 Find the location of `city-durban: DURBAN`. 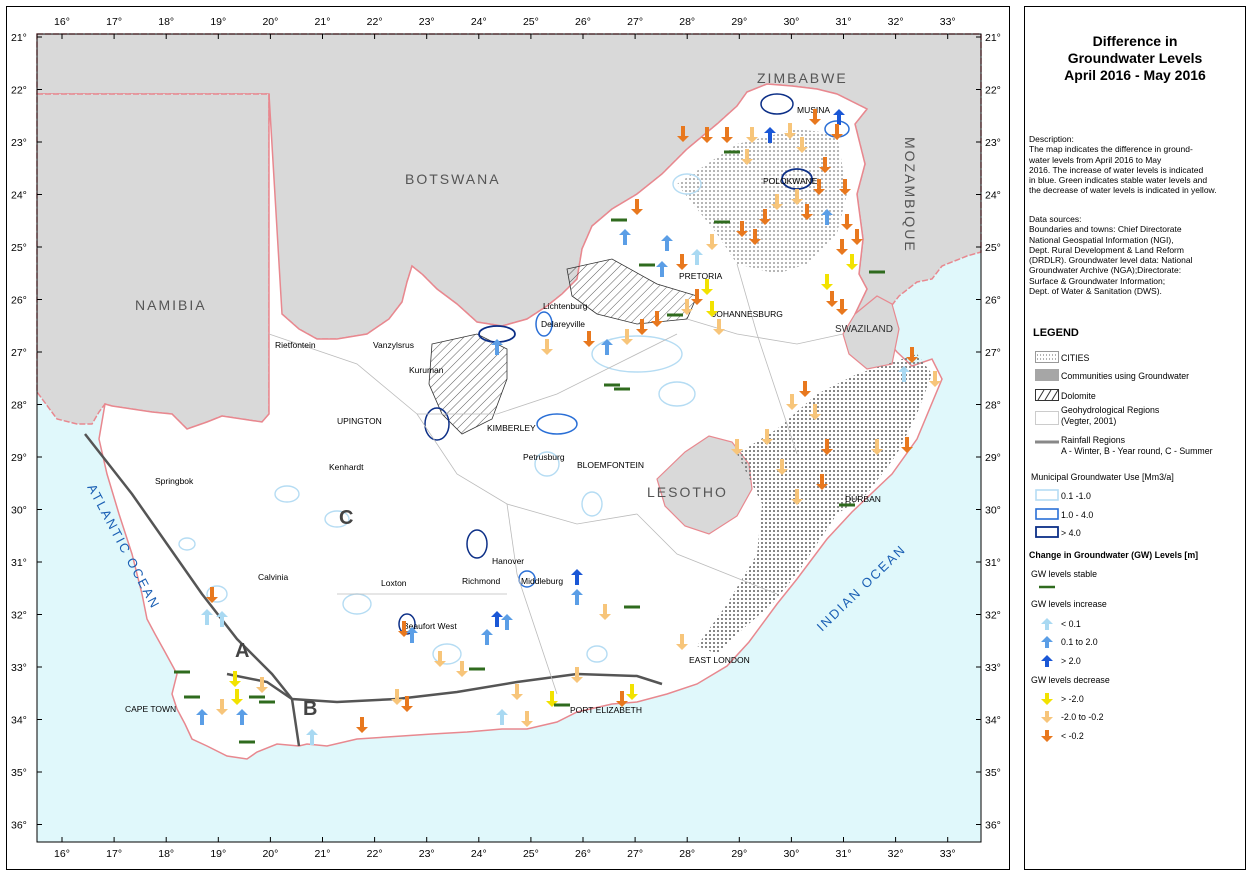

city-durban: DURBAN is located at coordinates (863, 499).